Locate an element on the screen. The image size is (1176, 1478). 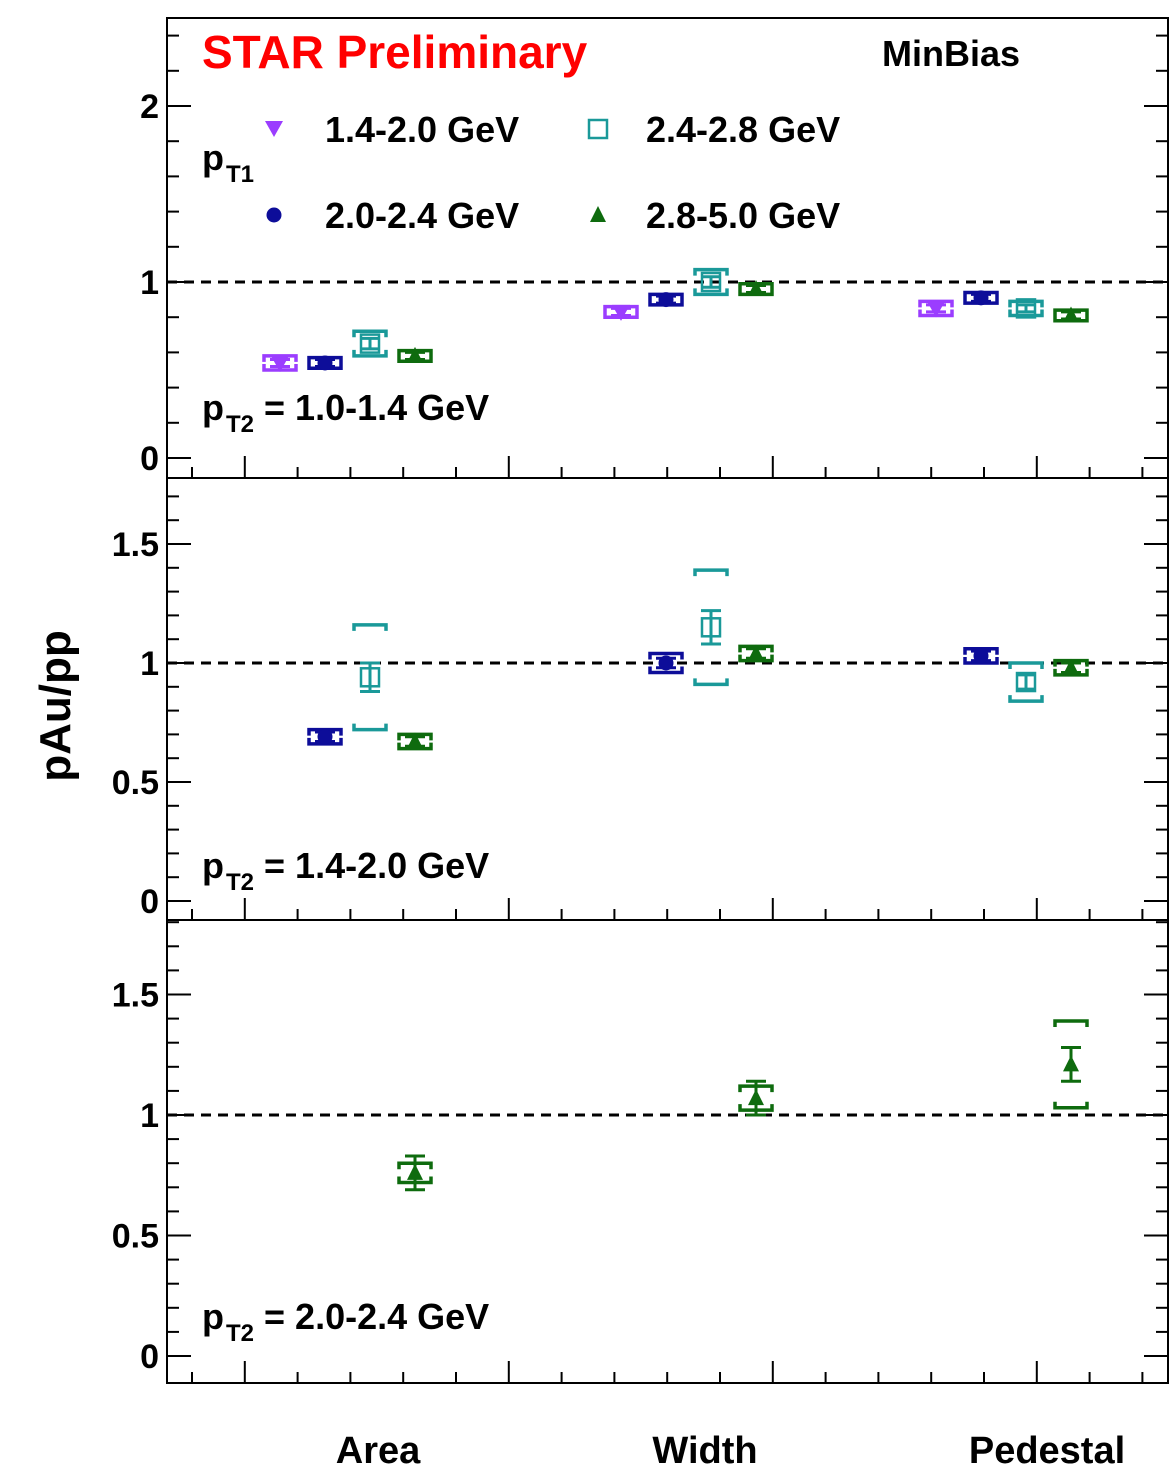
category-label-width: Width is located at coordinates (704, 1451).